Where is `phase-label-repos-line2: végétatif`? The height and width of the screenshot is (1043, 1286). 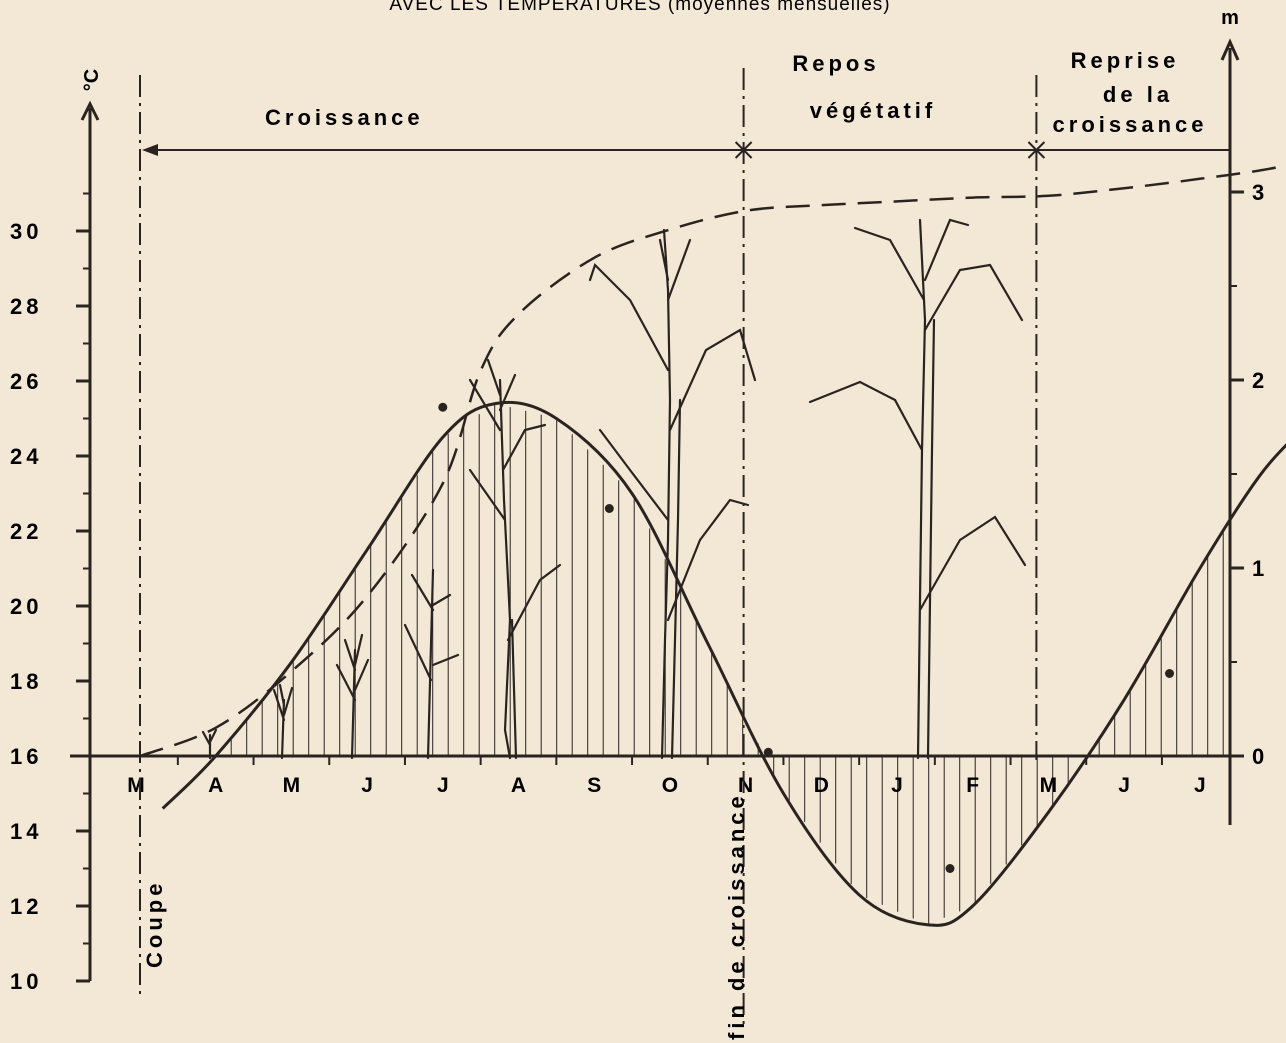 phase-label-repos-line2: végétatif is located at coordinates (873, 110).